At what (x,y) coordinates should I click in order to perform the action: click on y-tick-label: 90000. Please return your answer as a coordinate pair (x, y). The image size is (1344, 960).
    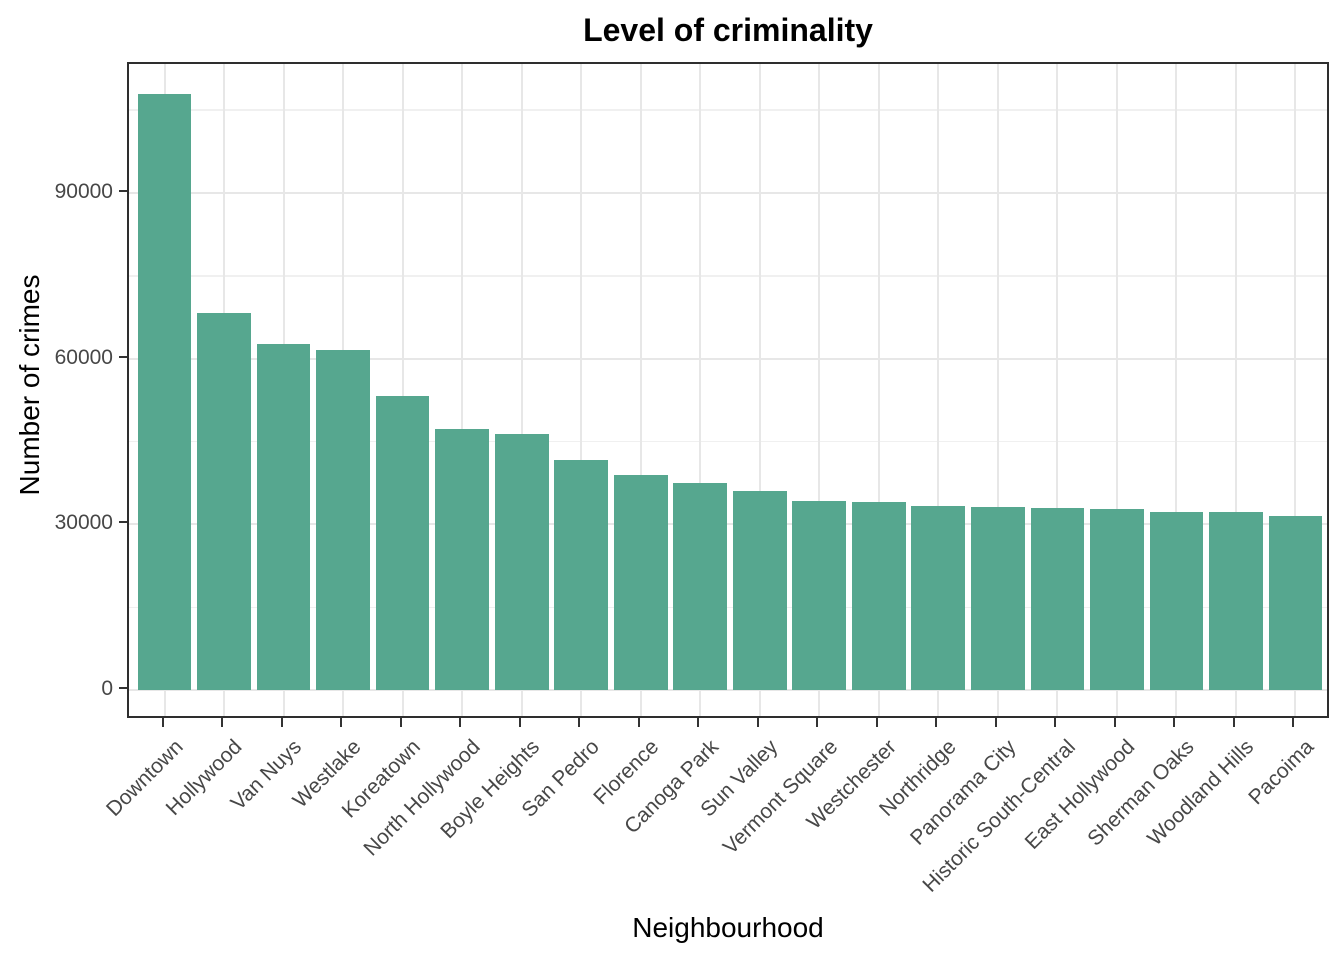
    Looking at the image, I should click on (83, 191).